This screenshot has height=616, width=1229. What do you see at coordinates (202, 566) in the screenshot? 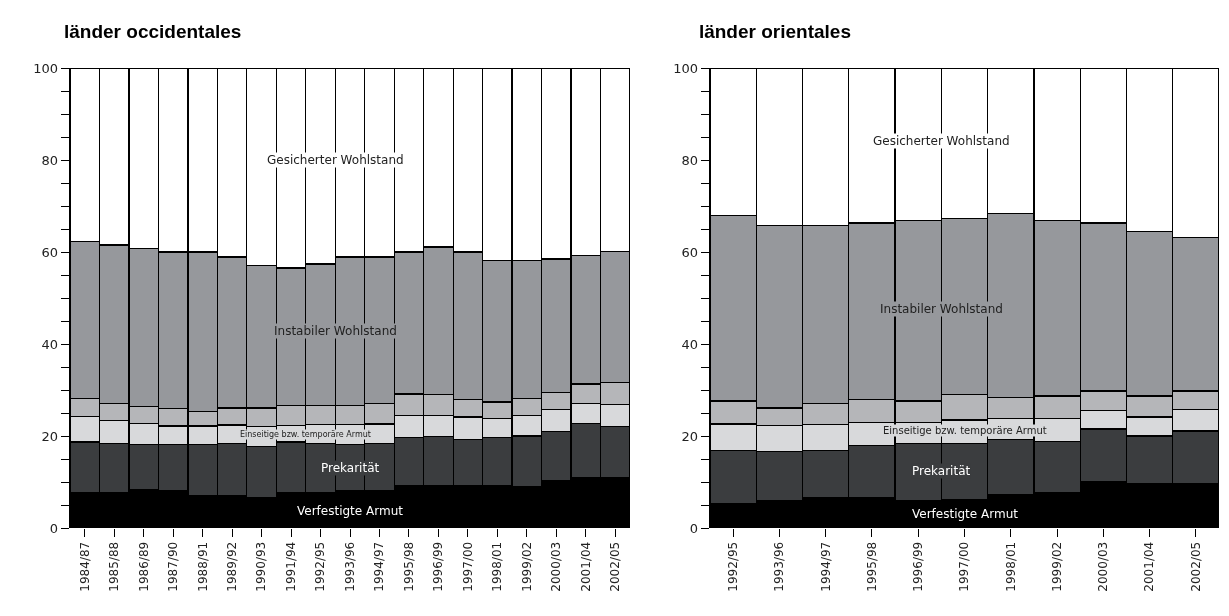
I see `x-tick-label: 1988/91` at bounding box center [202, 566].